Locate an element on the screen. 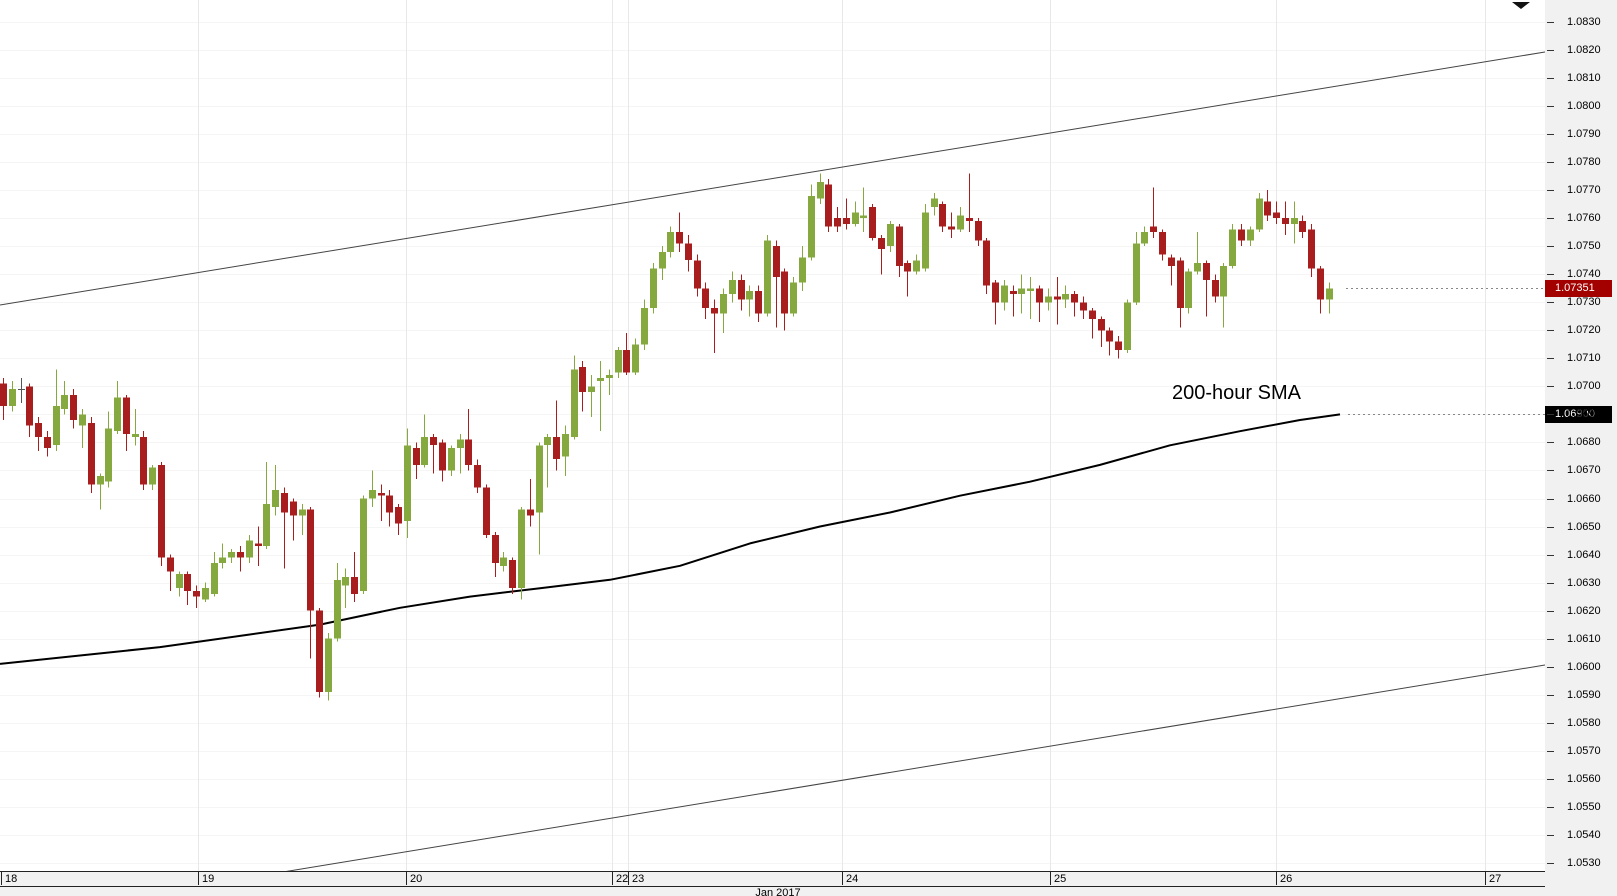  x-axis-label: 23 is located at coordinates (638, 879).